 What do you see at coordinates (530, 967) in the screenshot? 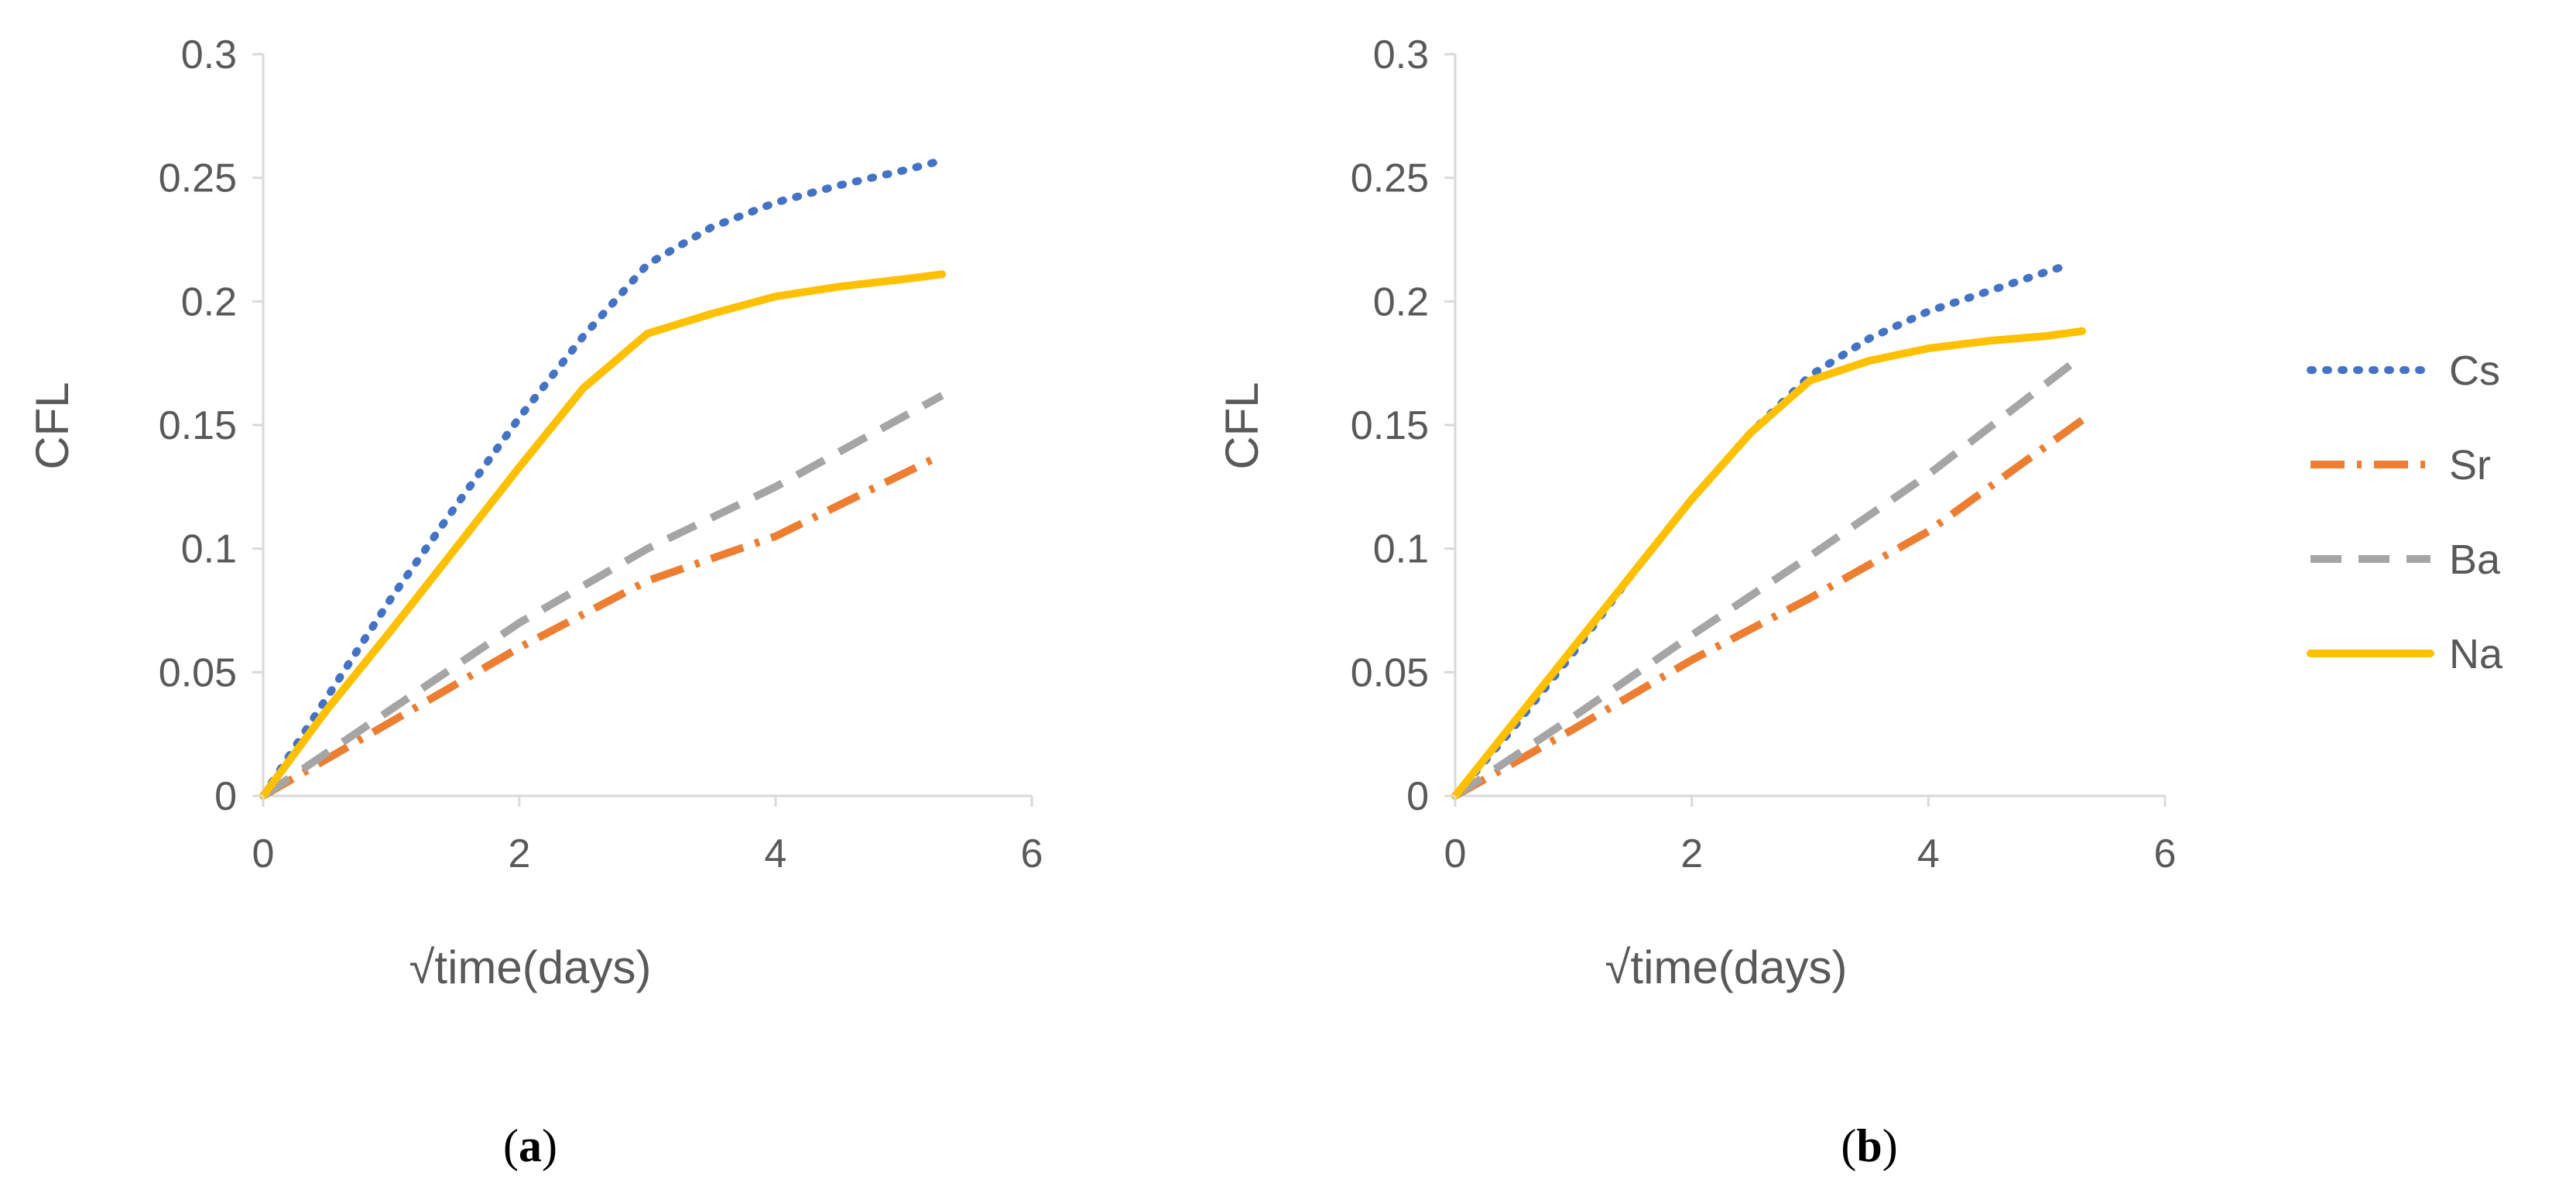
I see `panel-a-x-axis-title: √time(days)` at bounding box center [530, 967].